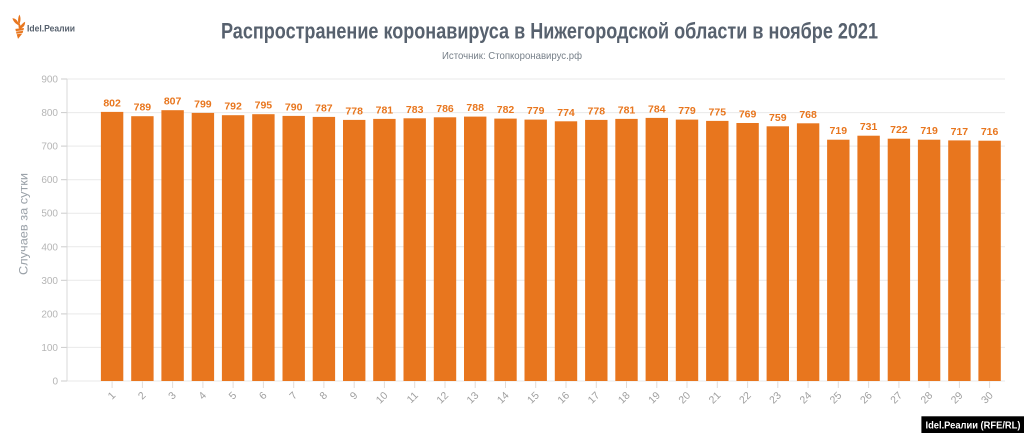  Describe the element at coordinates (49, 80) in the screenshot. I see `svg-text: 900` at that location.